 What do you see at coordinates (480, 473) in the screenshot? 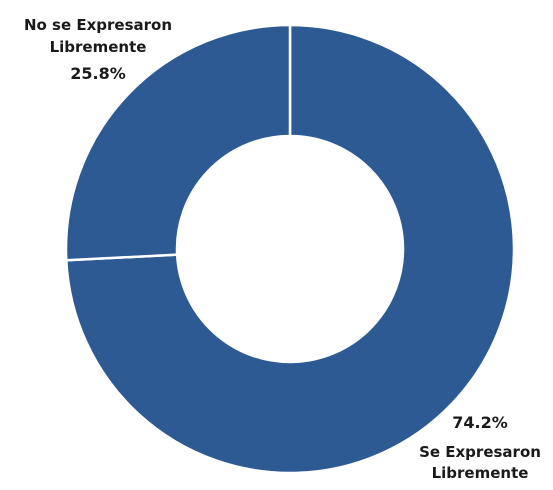
I see `slice-label-se-libremente-line2: Libremente` at bounding box center [480, 473].